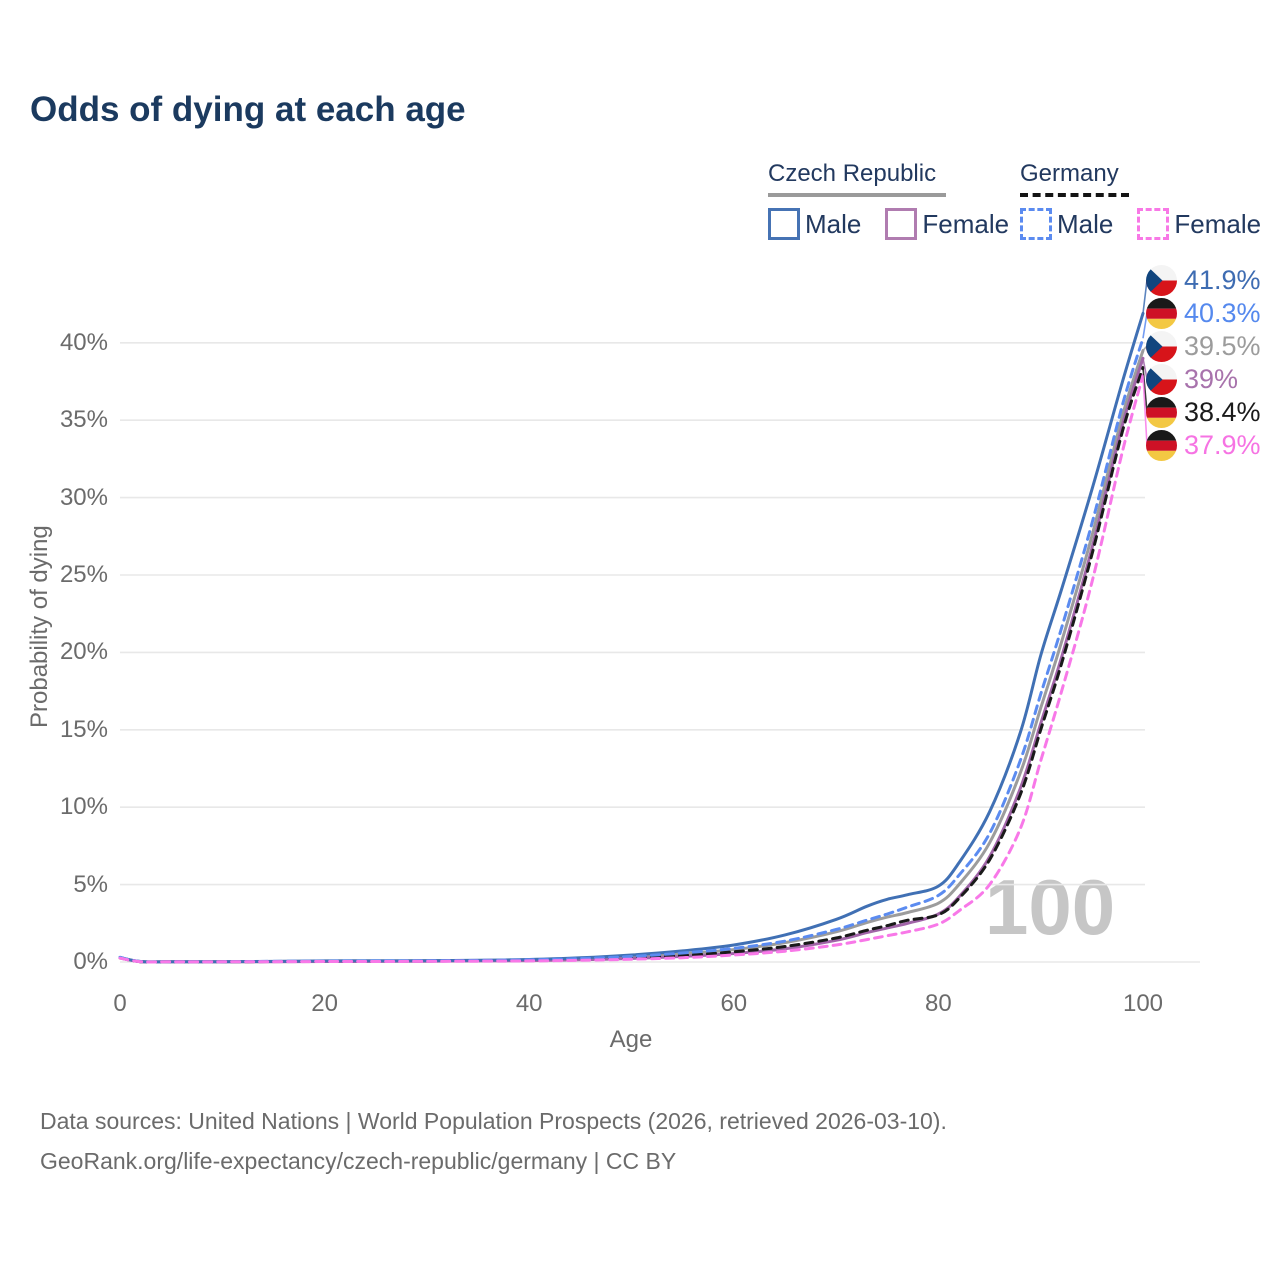  What do you see at coordinates (83, 497) in the screenshot?
I see `y-tick-label: 30%` at bounding box center [83, 497].